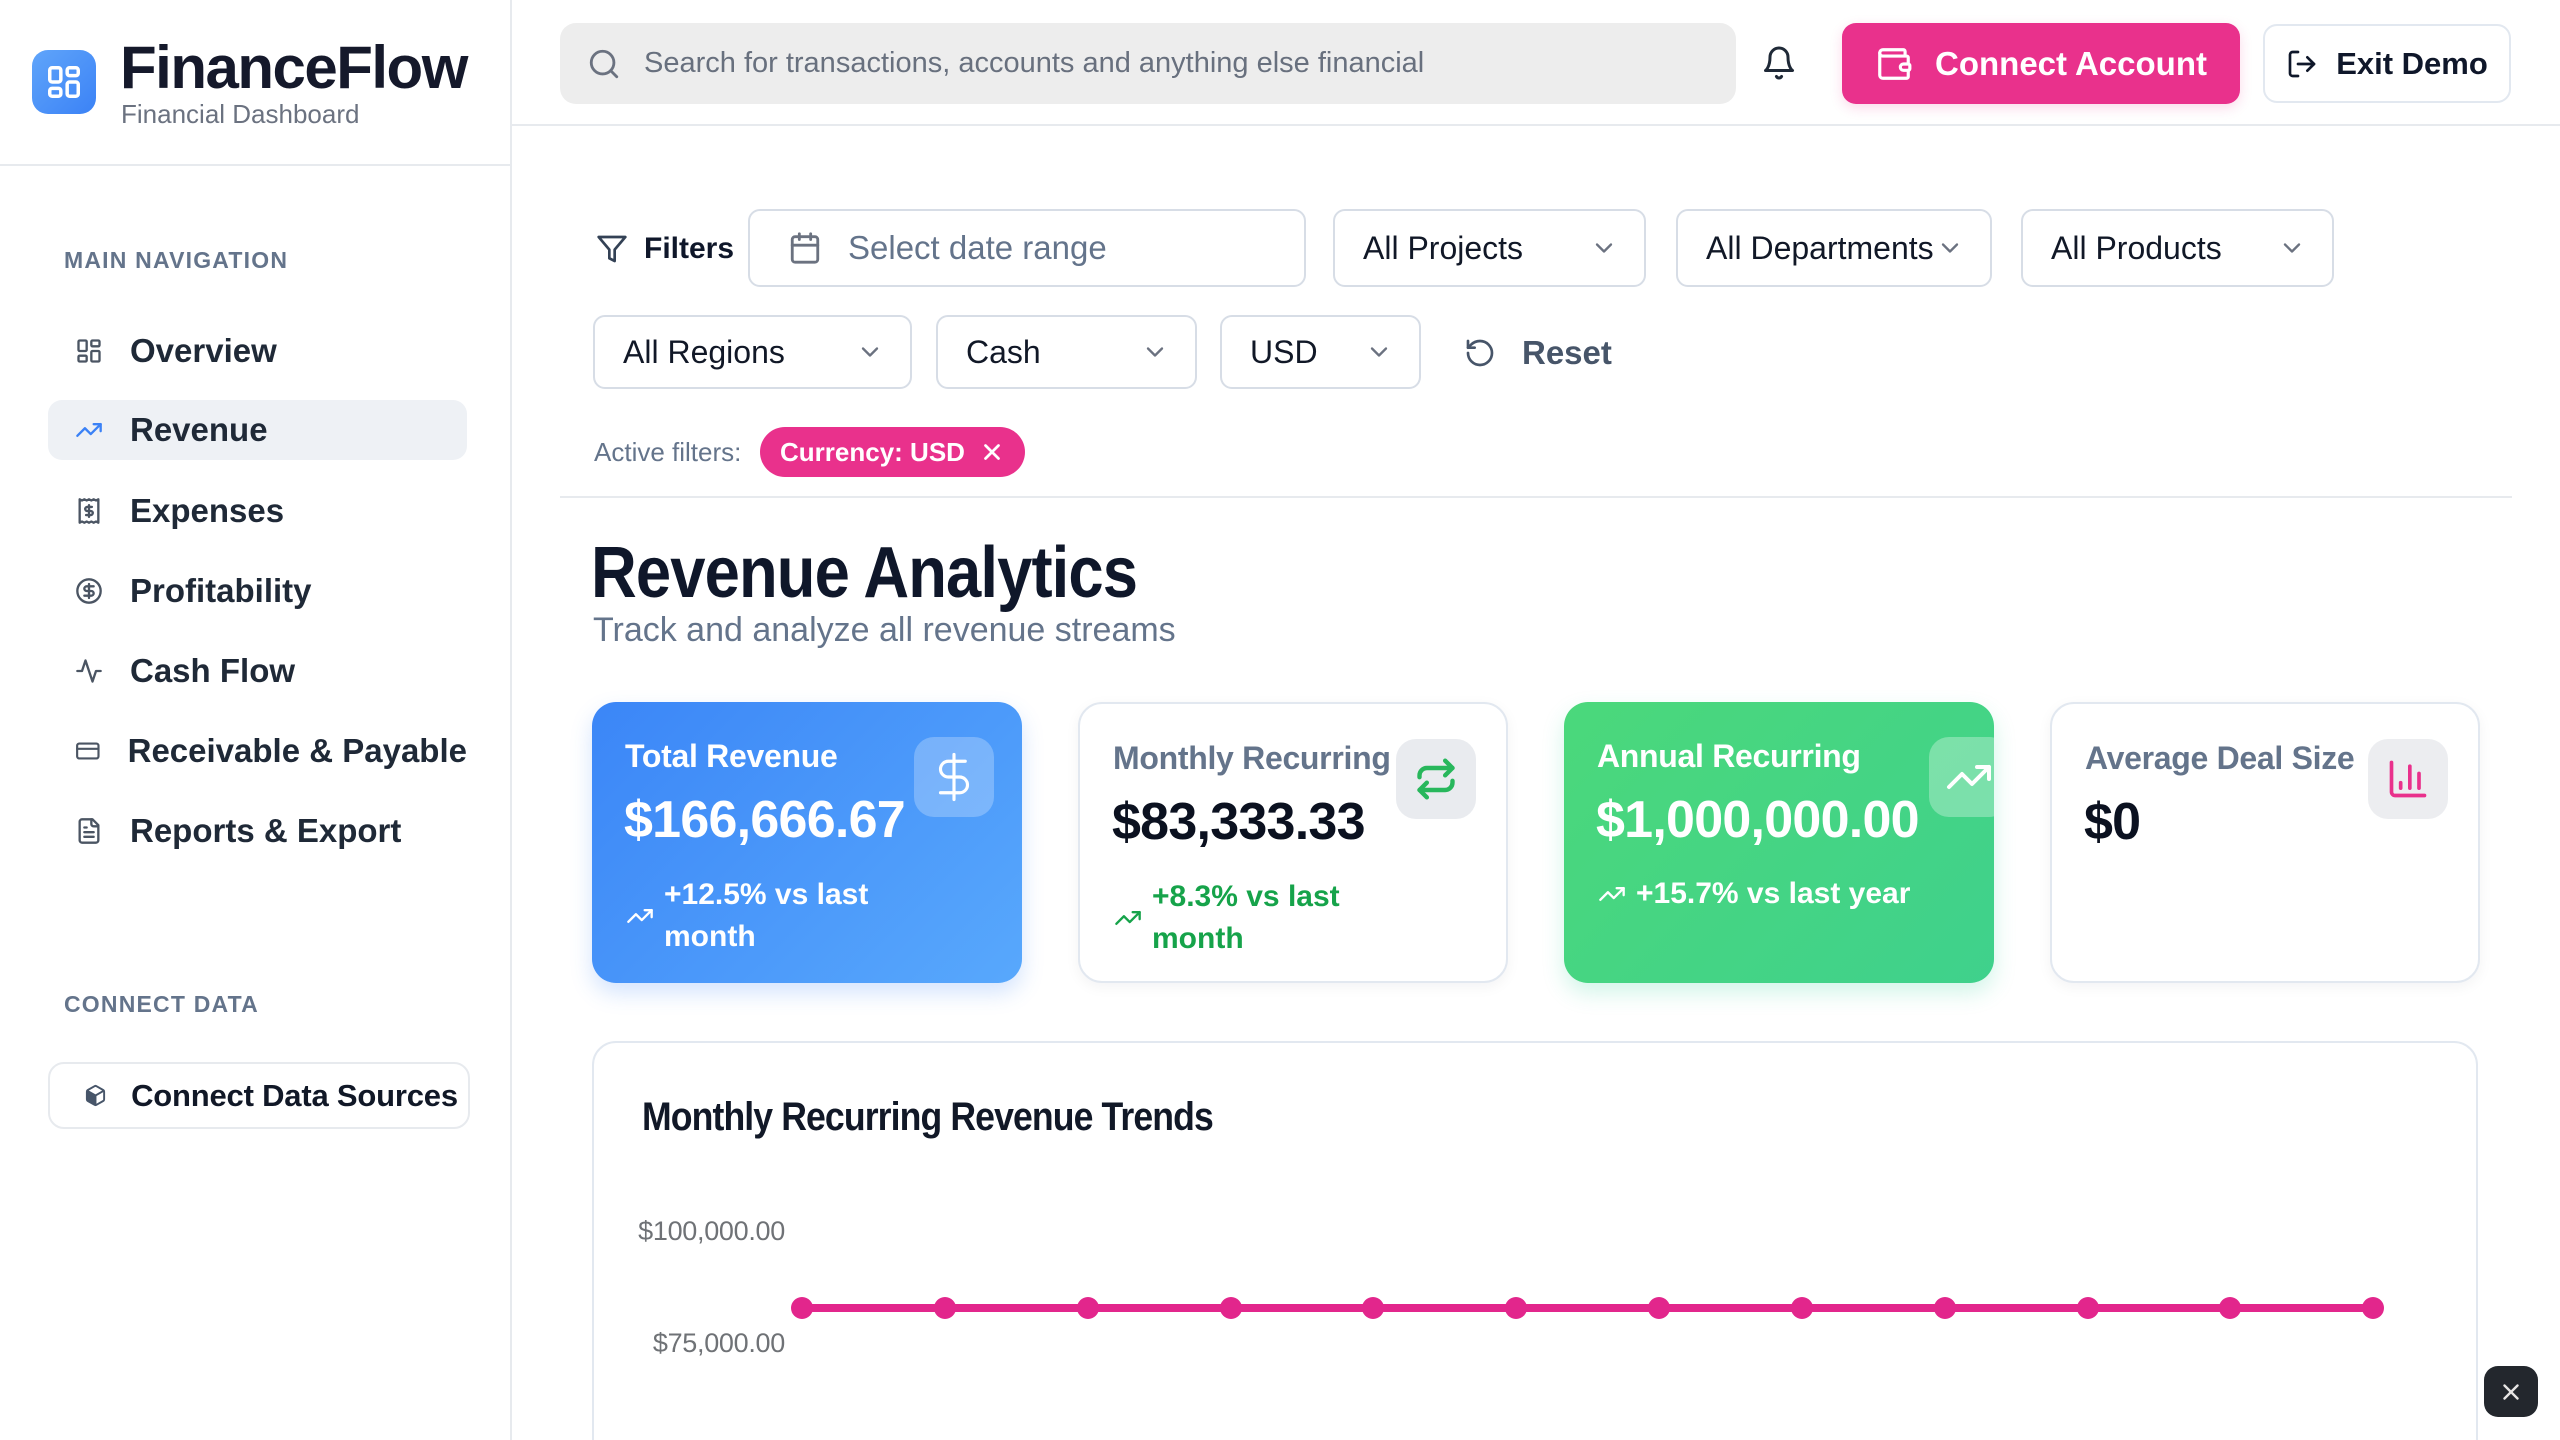 Image resolution: width=2560 pixels, height=1440 pixels. Describe the element at coordinates (719, 1439) in the screenshot. I see `svg-text: $50,000.00` at that location.